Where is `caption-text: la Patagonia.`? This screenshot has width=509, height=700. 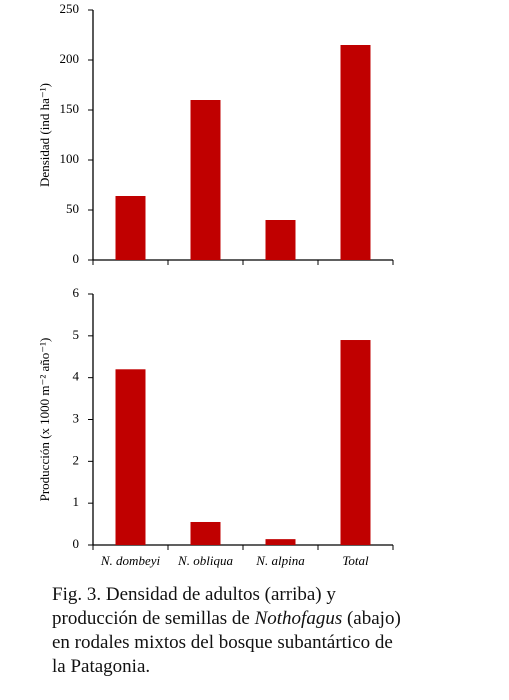
caption-text: la Patagonia. is located at coordinates (101, 666).